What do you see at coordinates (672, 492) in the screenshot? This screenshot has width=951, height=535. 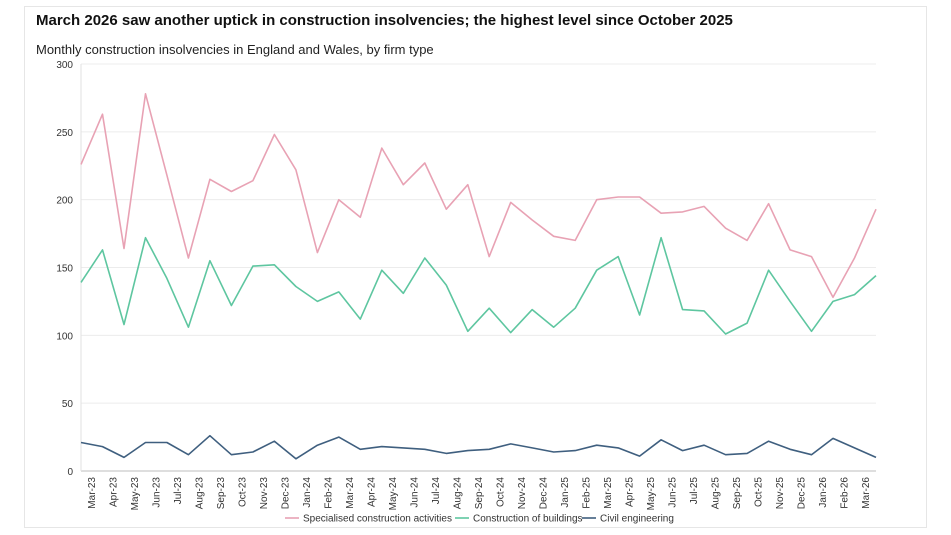 I see `x-tick-label: Jun-25` at bounding box center [672, 492].